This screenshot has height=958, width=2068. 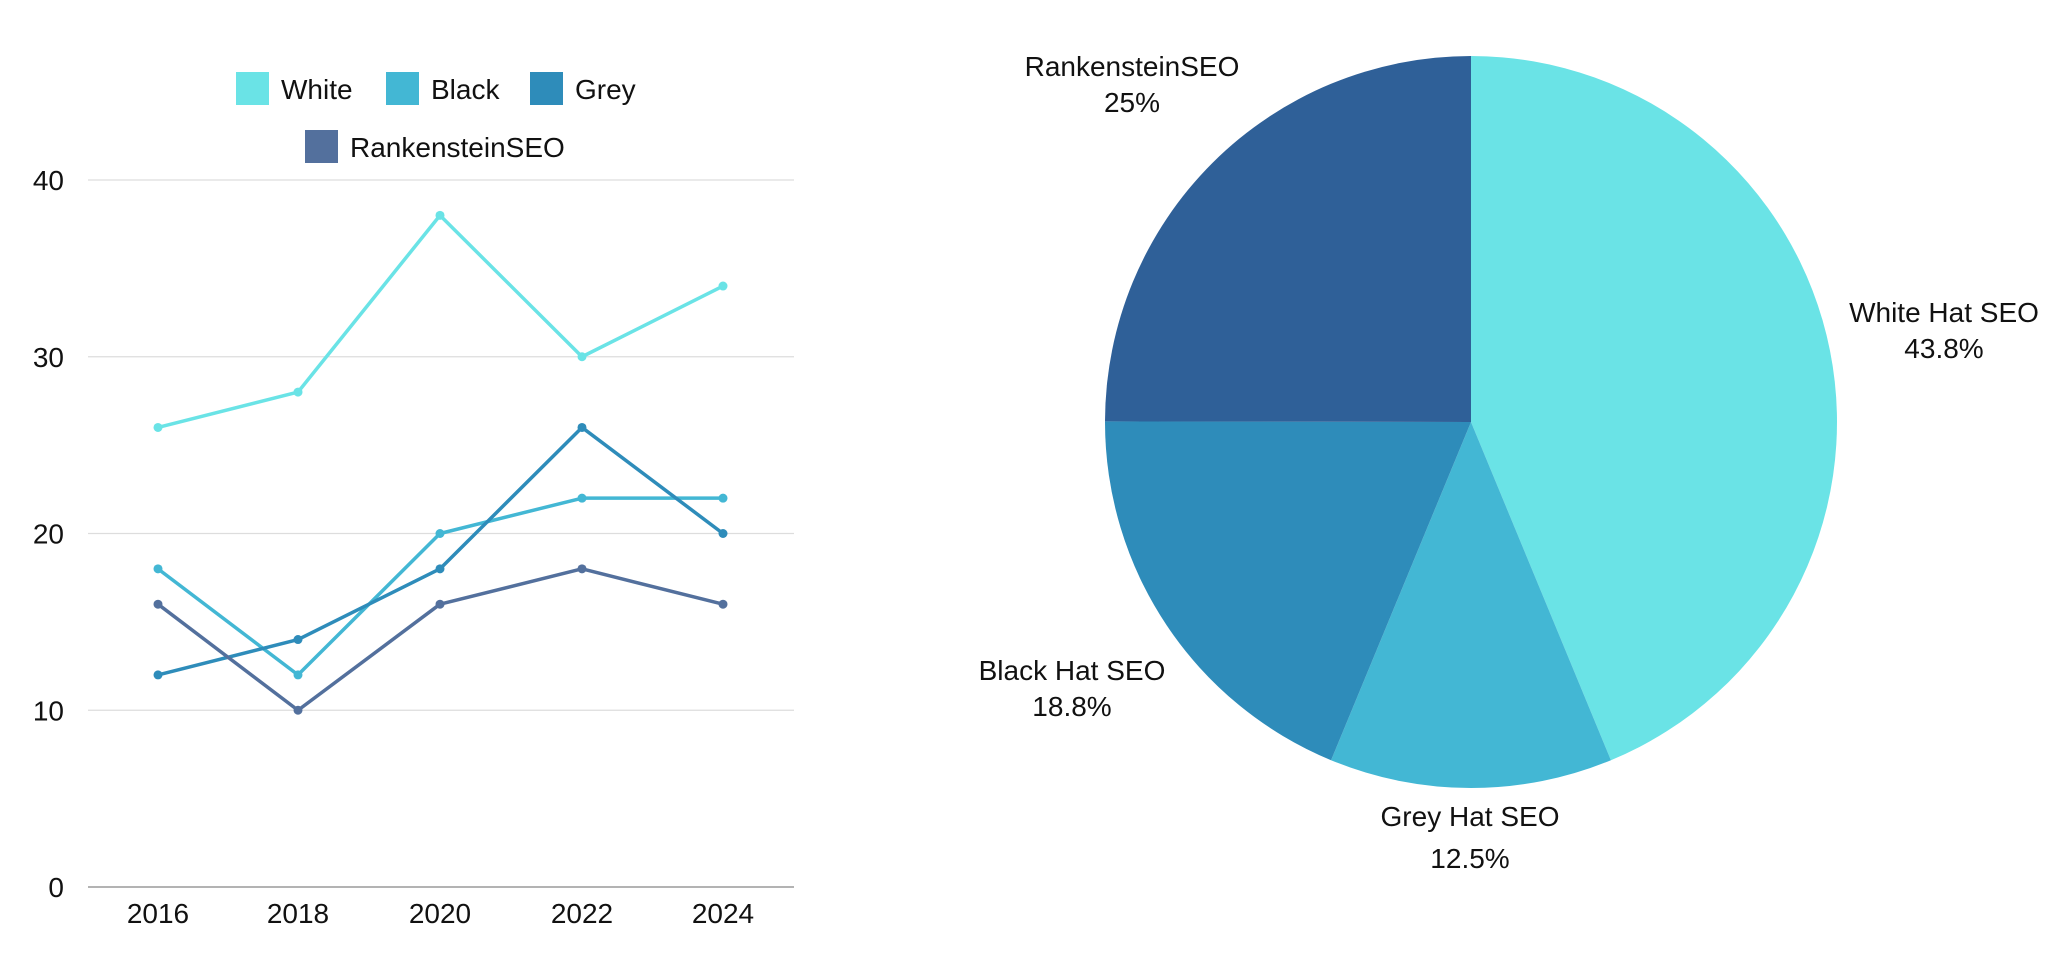 I want to click on series-line-grey, so click(x=440, y=551).